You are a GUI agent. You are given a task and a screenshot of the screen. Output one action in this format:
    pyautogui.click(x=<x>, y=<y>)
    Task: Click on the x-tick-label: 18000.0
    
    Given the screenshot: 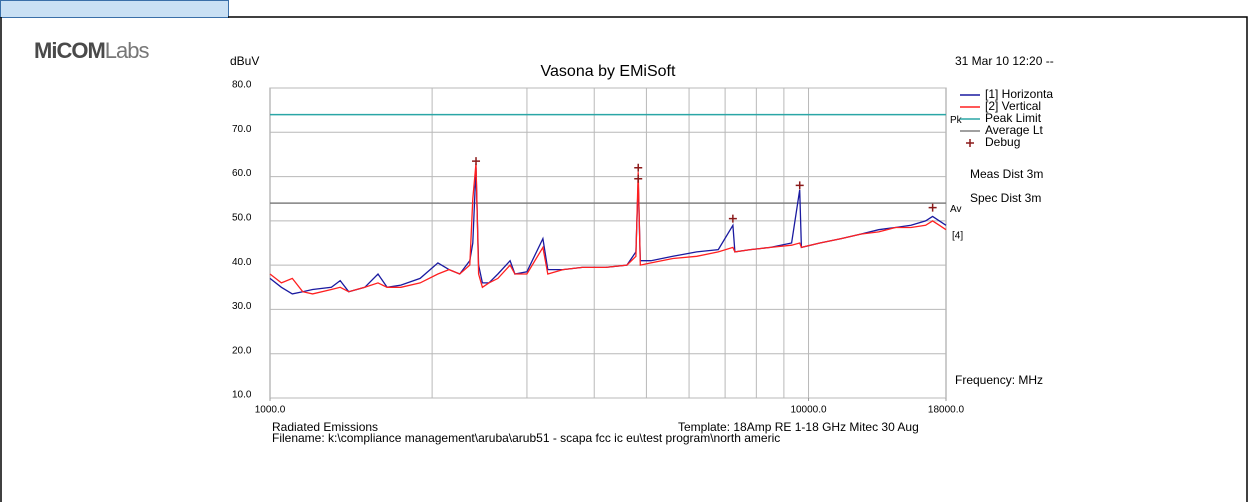 What is the action you would take?
    pyautogui.click(x=946, y=410)
    